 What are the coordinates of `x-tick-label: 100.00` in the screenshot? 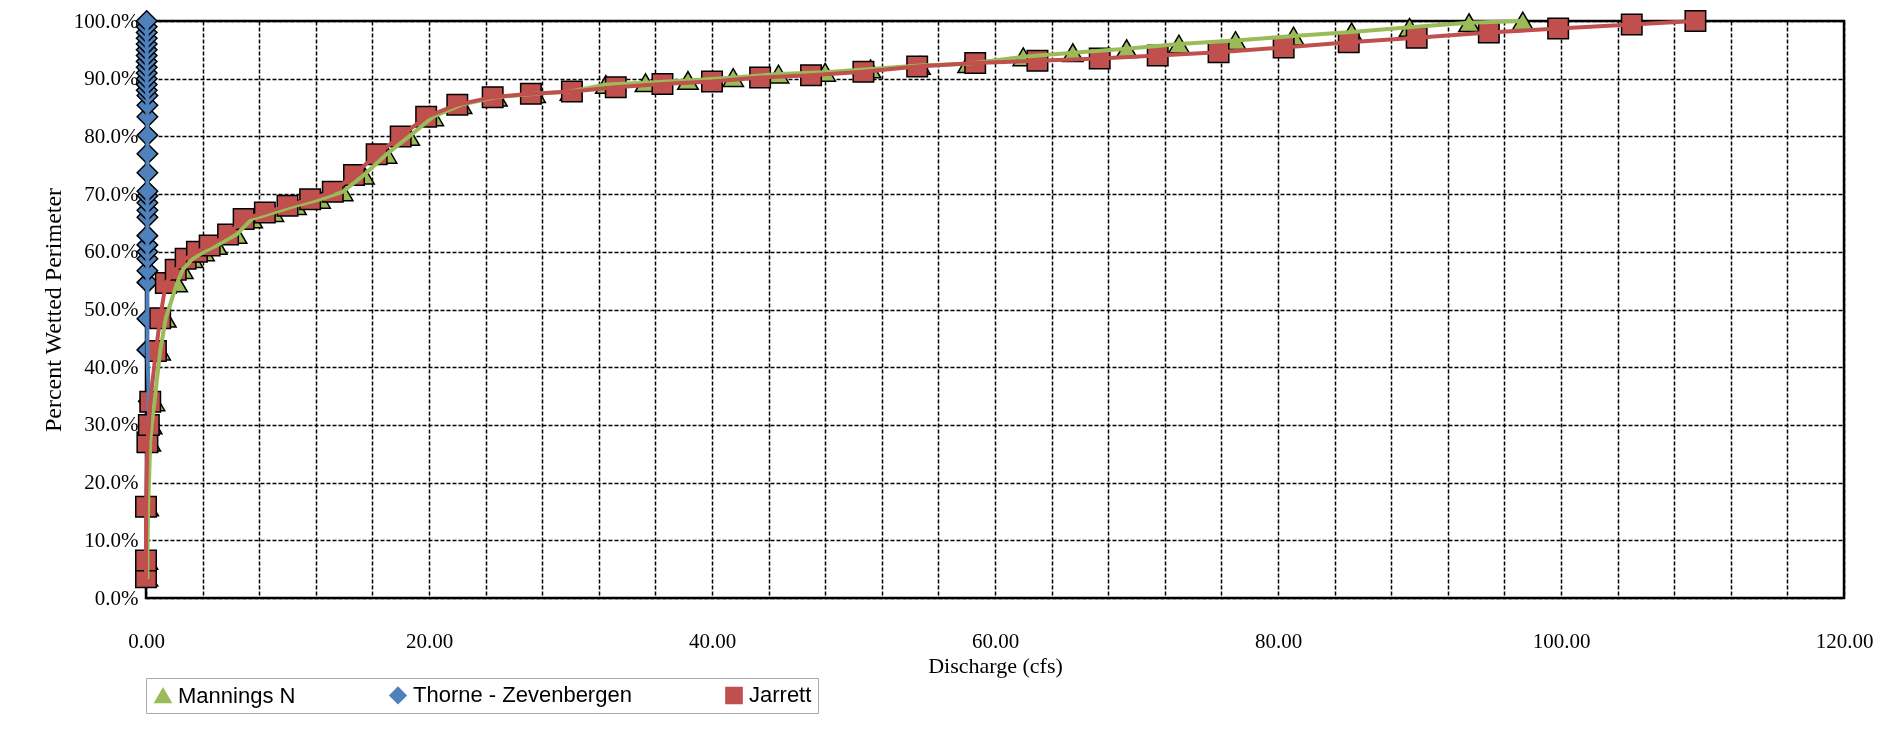 It's located at (1561, 640).